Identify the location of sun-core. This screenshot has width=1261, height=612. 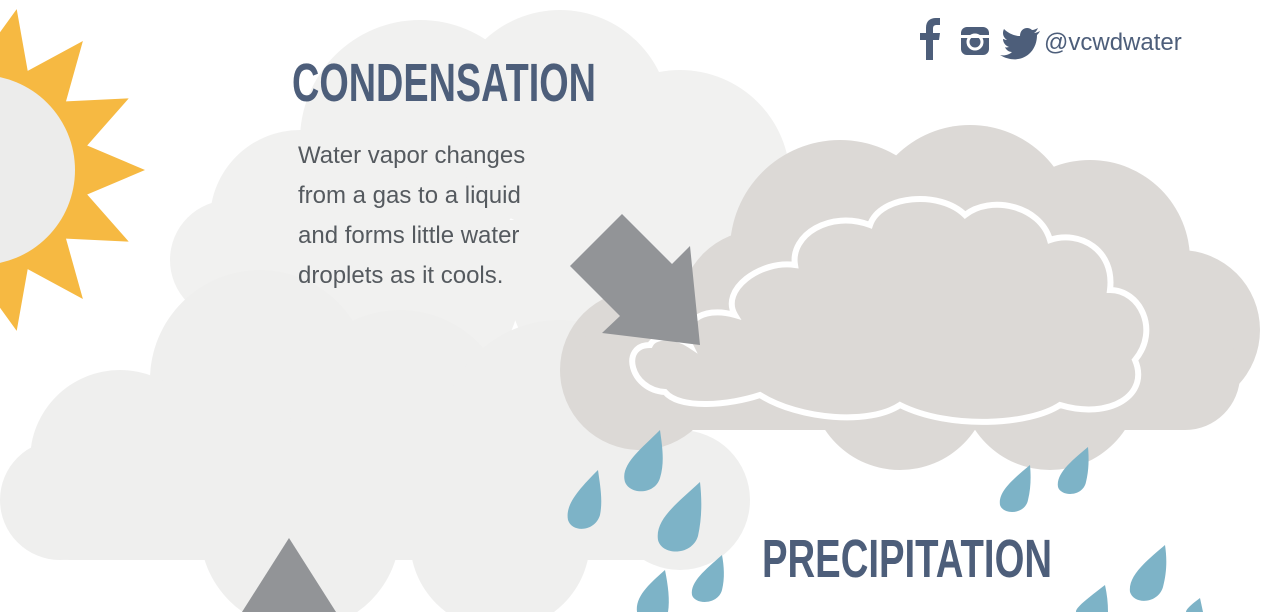
(37, 170).